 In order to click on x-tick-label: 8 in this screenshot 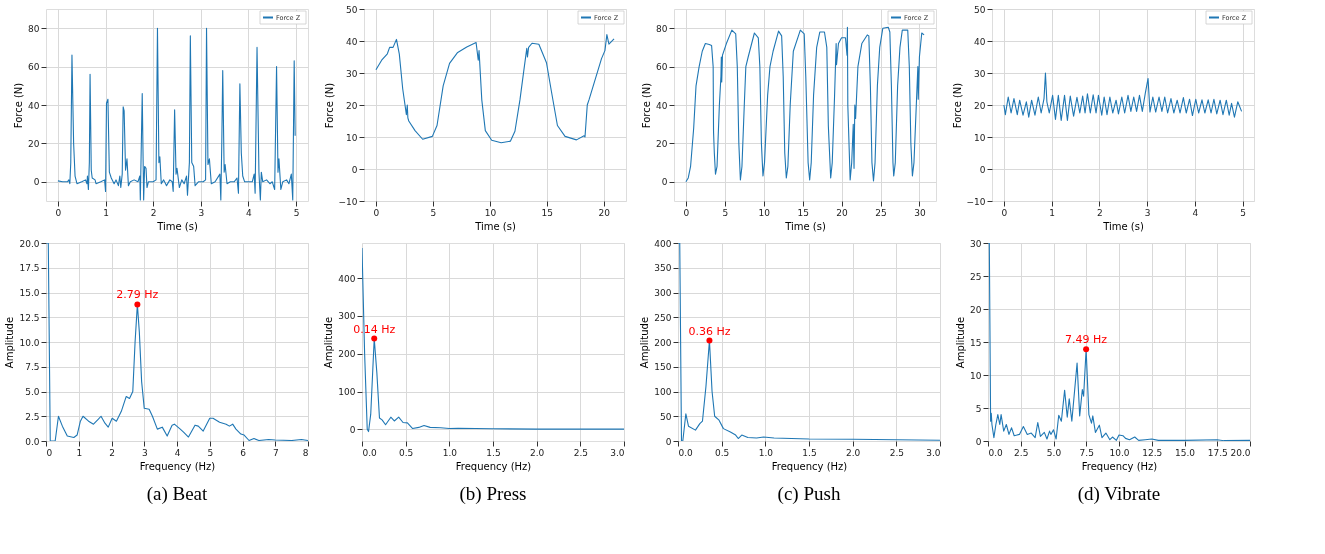, I will do `click(305, 452)`.